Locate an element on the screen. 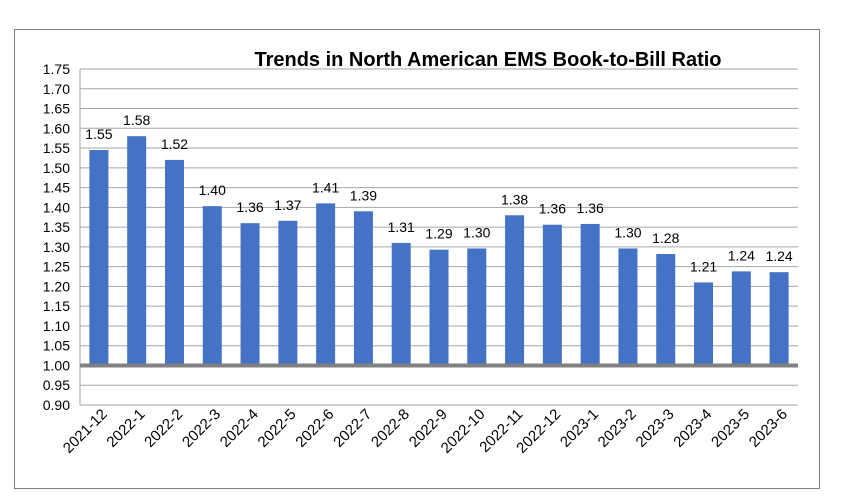 The width and height of the screenshot is (844, 502). data-label: 1.55 is located at coordinates (98, 134).